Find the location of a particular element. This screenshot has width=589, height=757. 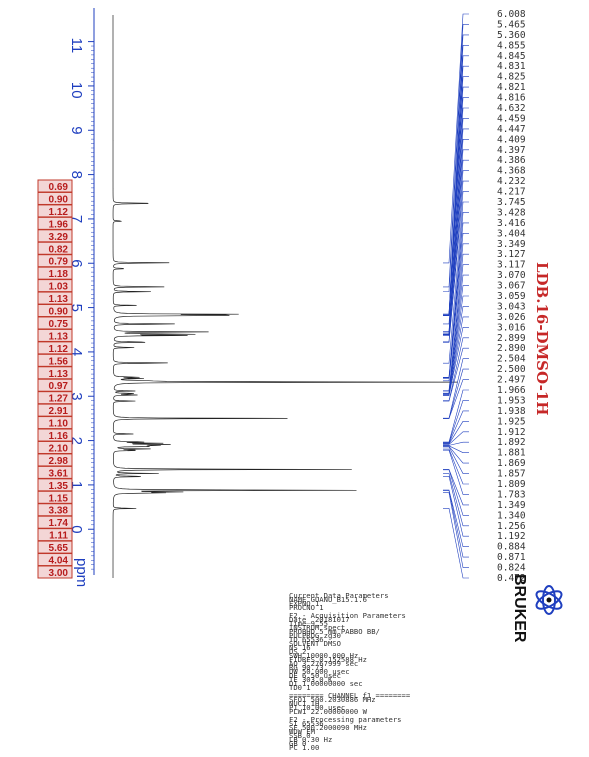

parameter-line: D1 1.00000000 sec is located at coordinates (326, 683).